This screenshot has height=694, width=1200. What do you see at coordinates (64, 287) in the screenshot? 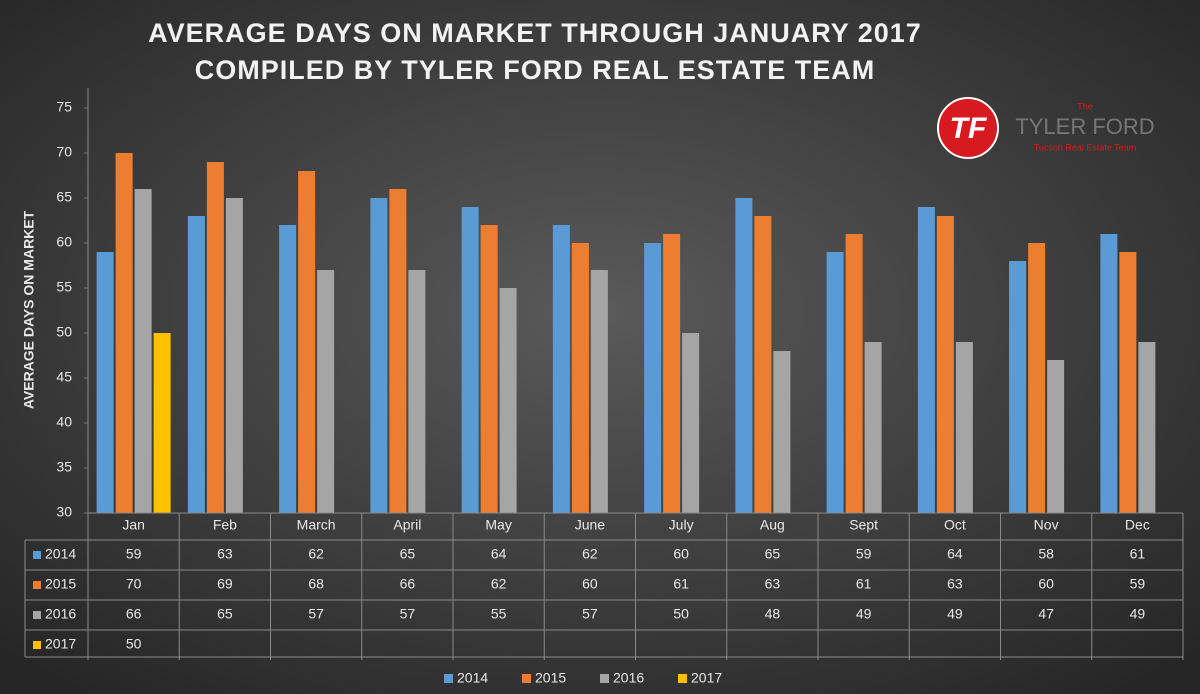
I see `y-tick-label: 55` at bounding box center [64, 287].